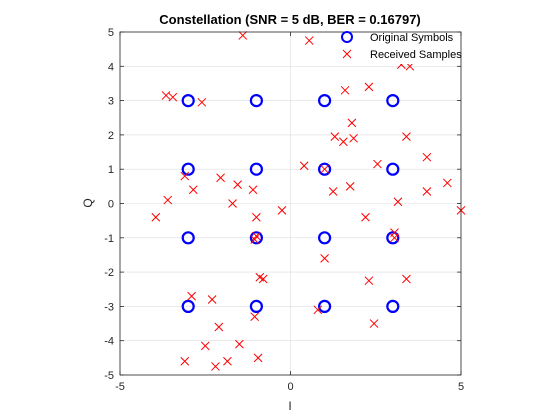 The image size is (560, 420). Describe the element at coordinates (109, 342) in the screenshot. I see `y-tick-label: -4` at that location.